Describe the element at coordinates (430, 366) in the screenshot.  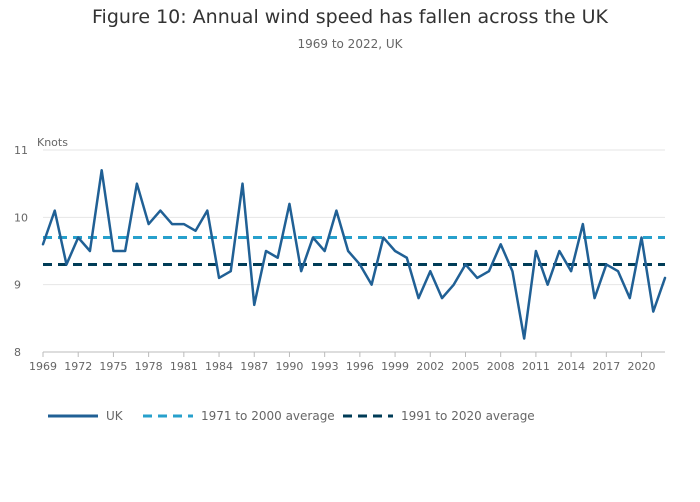
I see `x-tick-label: 2002` at that location.